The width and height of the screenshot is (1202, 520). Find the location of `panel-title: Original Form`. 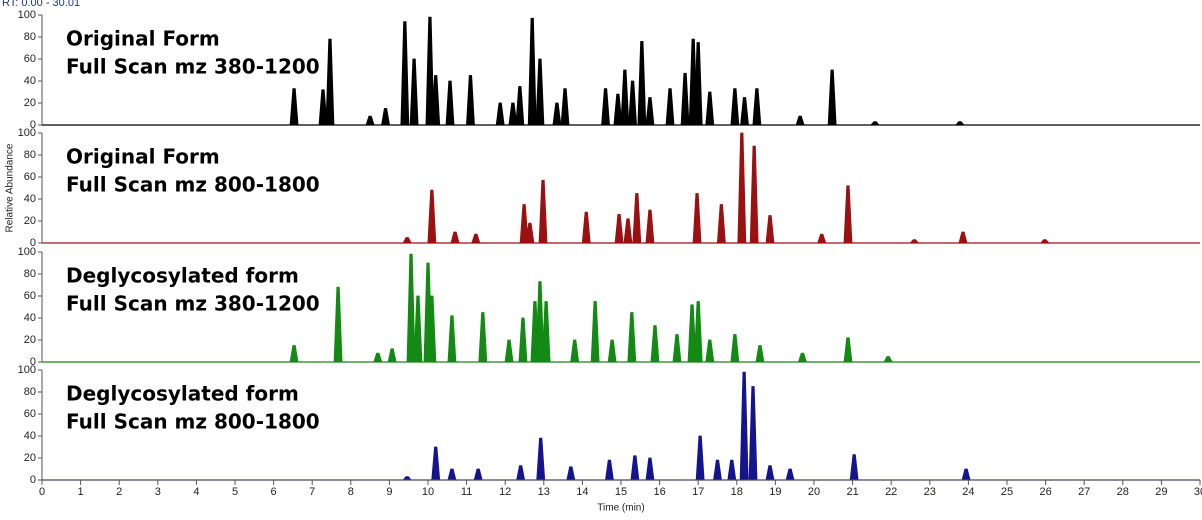

panel-title: Original Form is located at coordinates (143, 39).